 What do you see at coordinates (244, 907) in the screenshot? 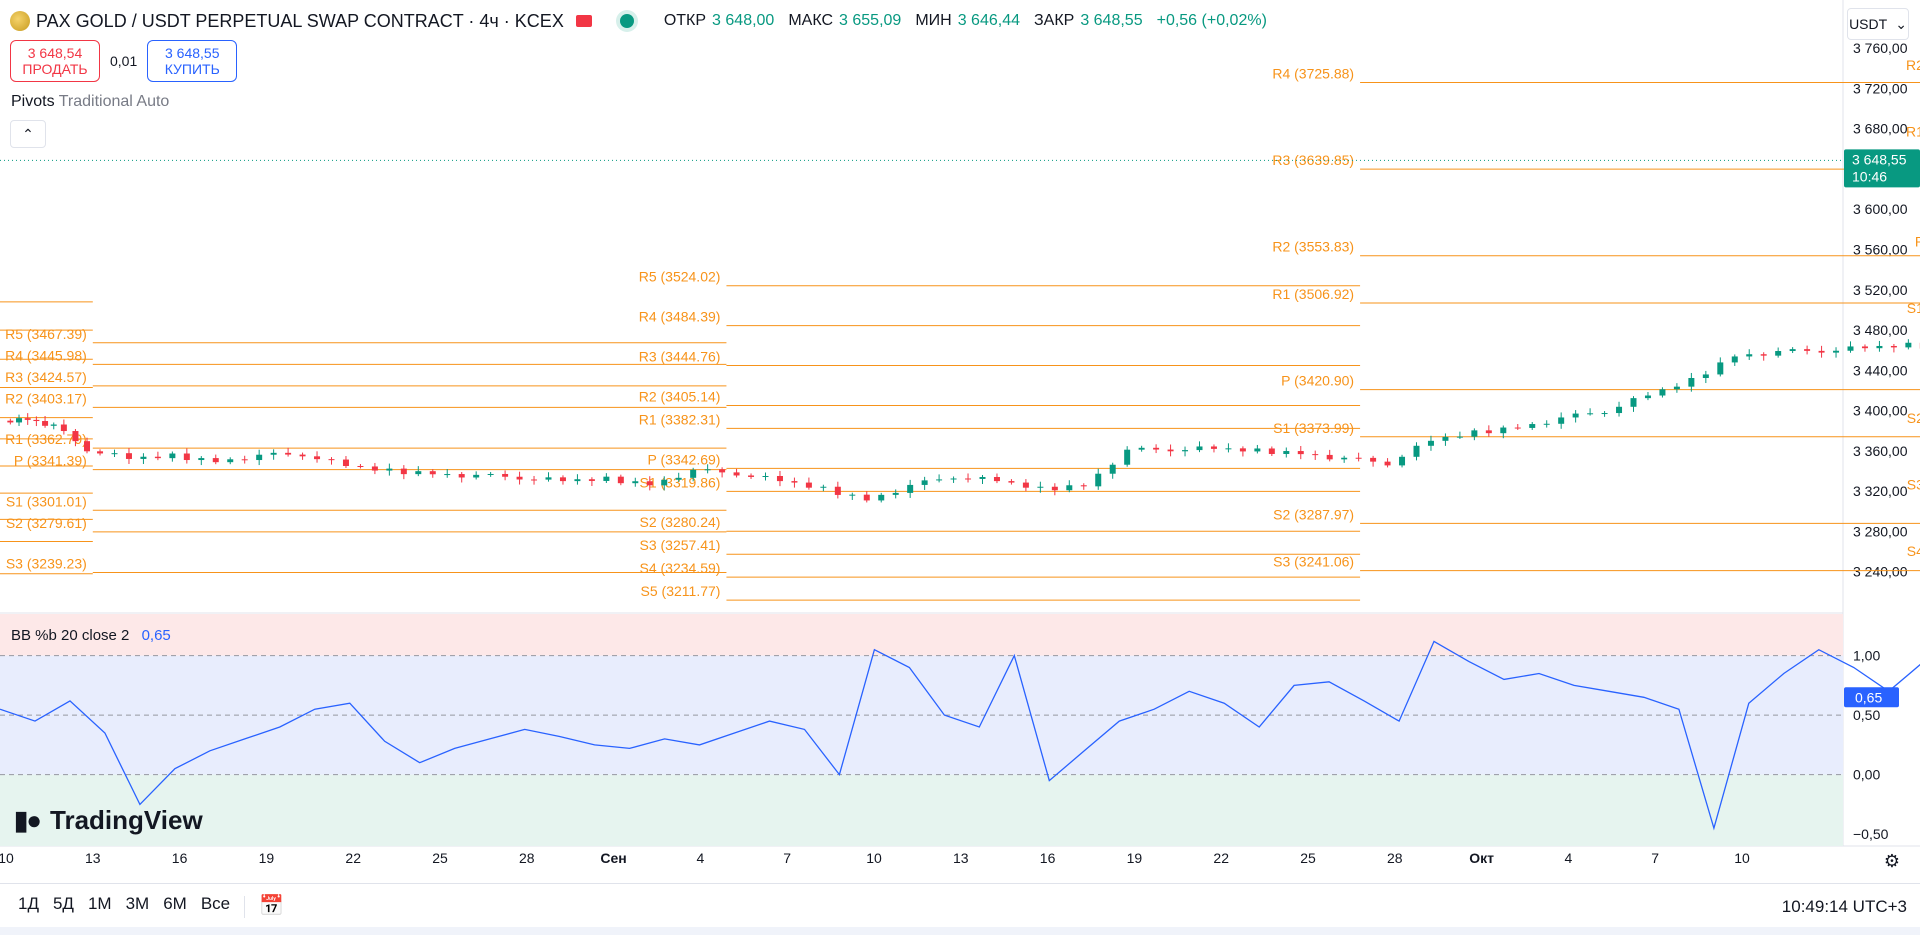
I see `toolbar-divider` at bounding box center [244, 907].